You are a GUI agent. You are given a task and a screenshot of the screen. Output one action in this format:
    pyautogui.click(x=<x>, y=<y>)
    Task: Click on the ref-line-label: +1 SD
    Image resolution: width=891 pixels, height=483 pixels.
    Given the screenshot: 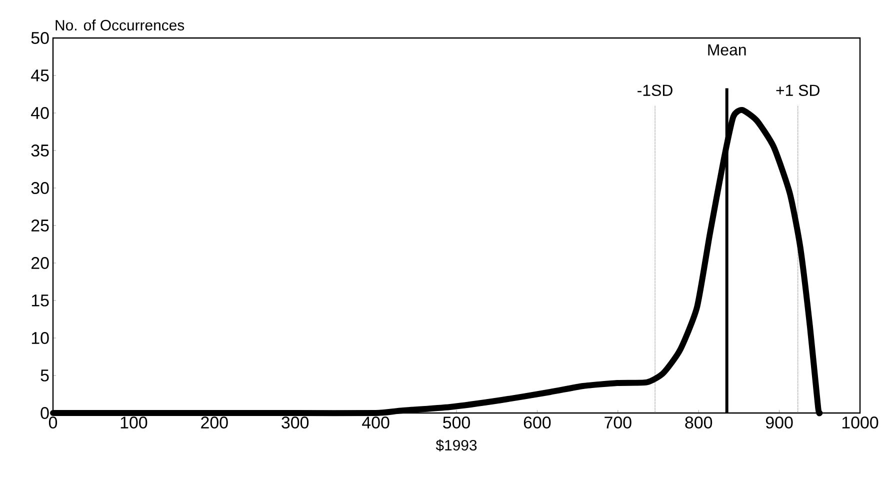 What is the action you would take?
    pyautogui.click(x=798, y=90)
    